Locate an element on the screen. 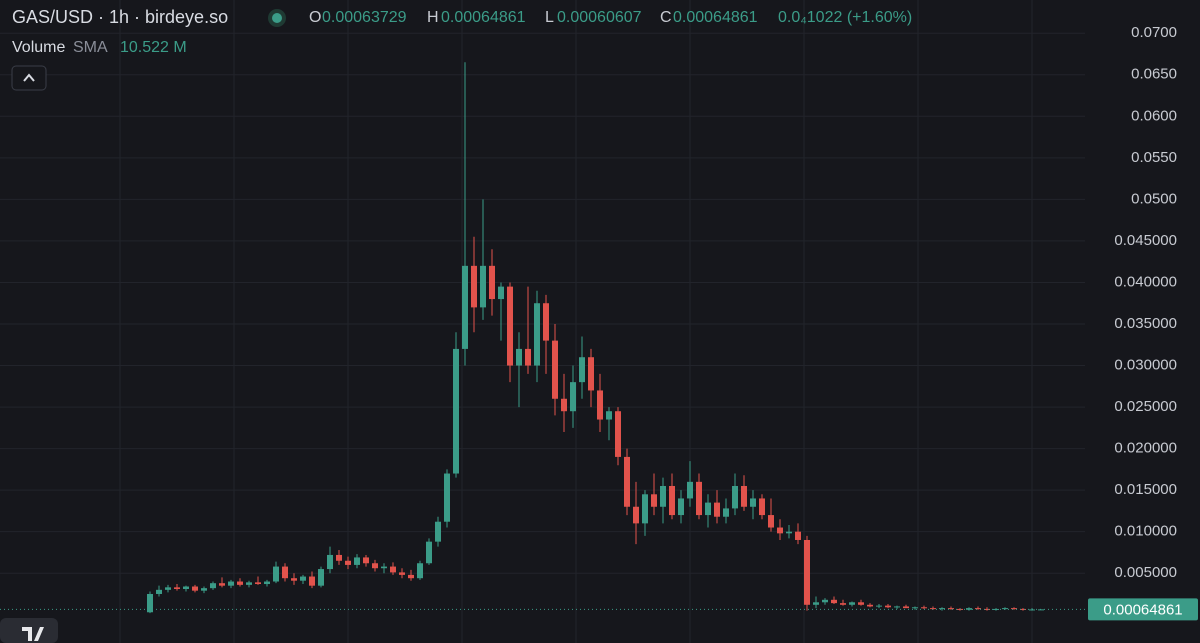  y-tick-label: 0.0500 is located at coordinates (1154, 198).